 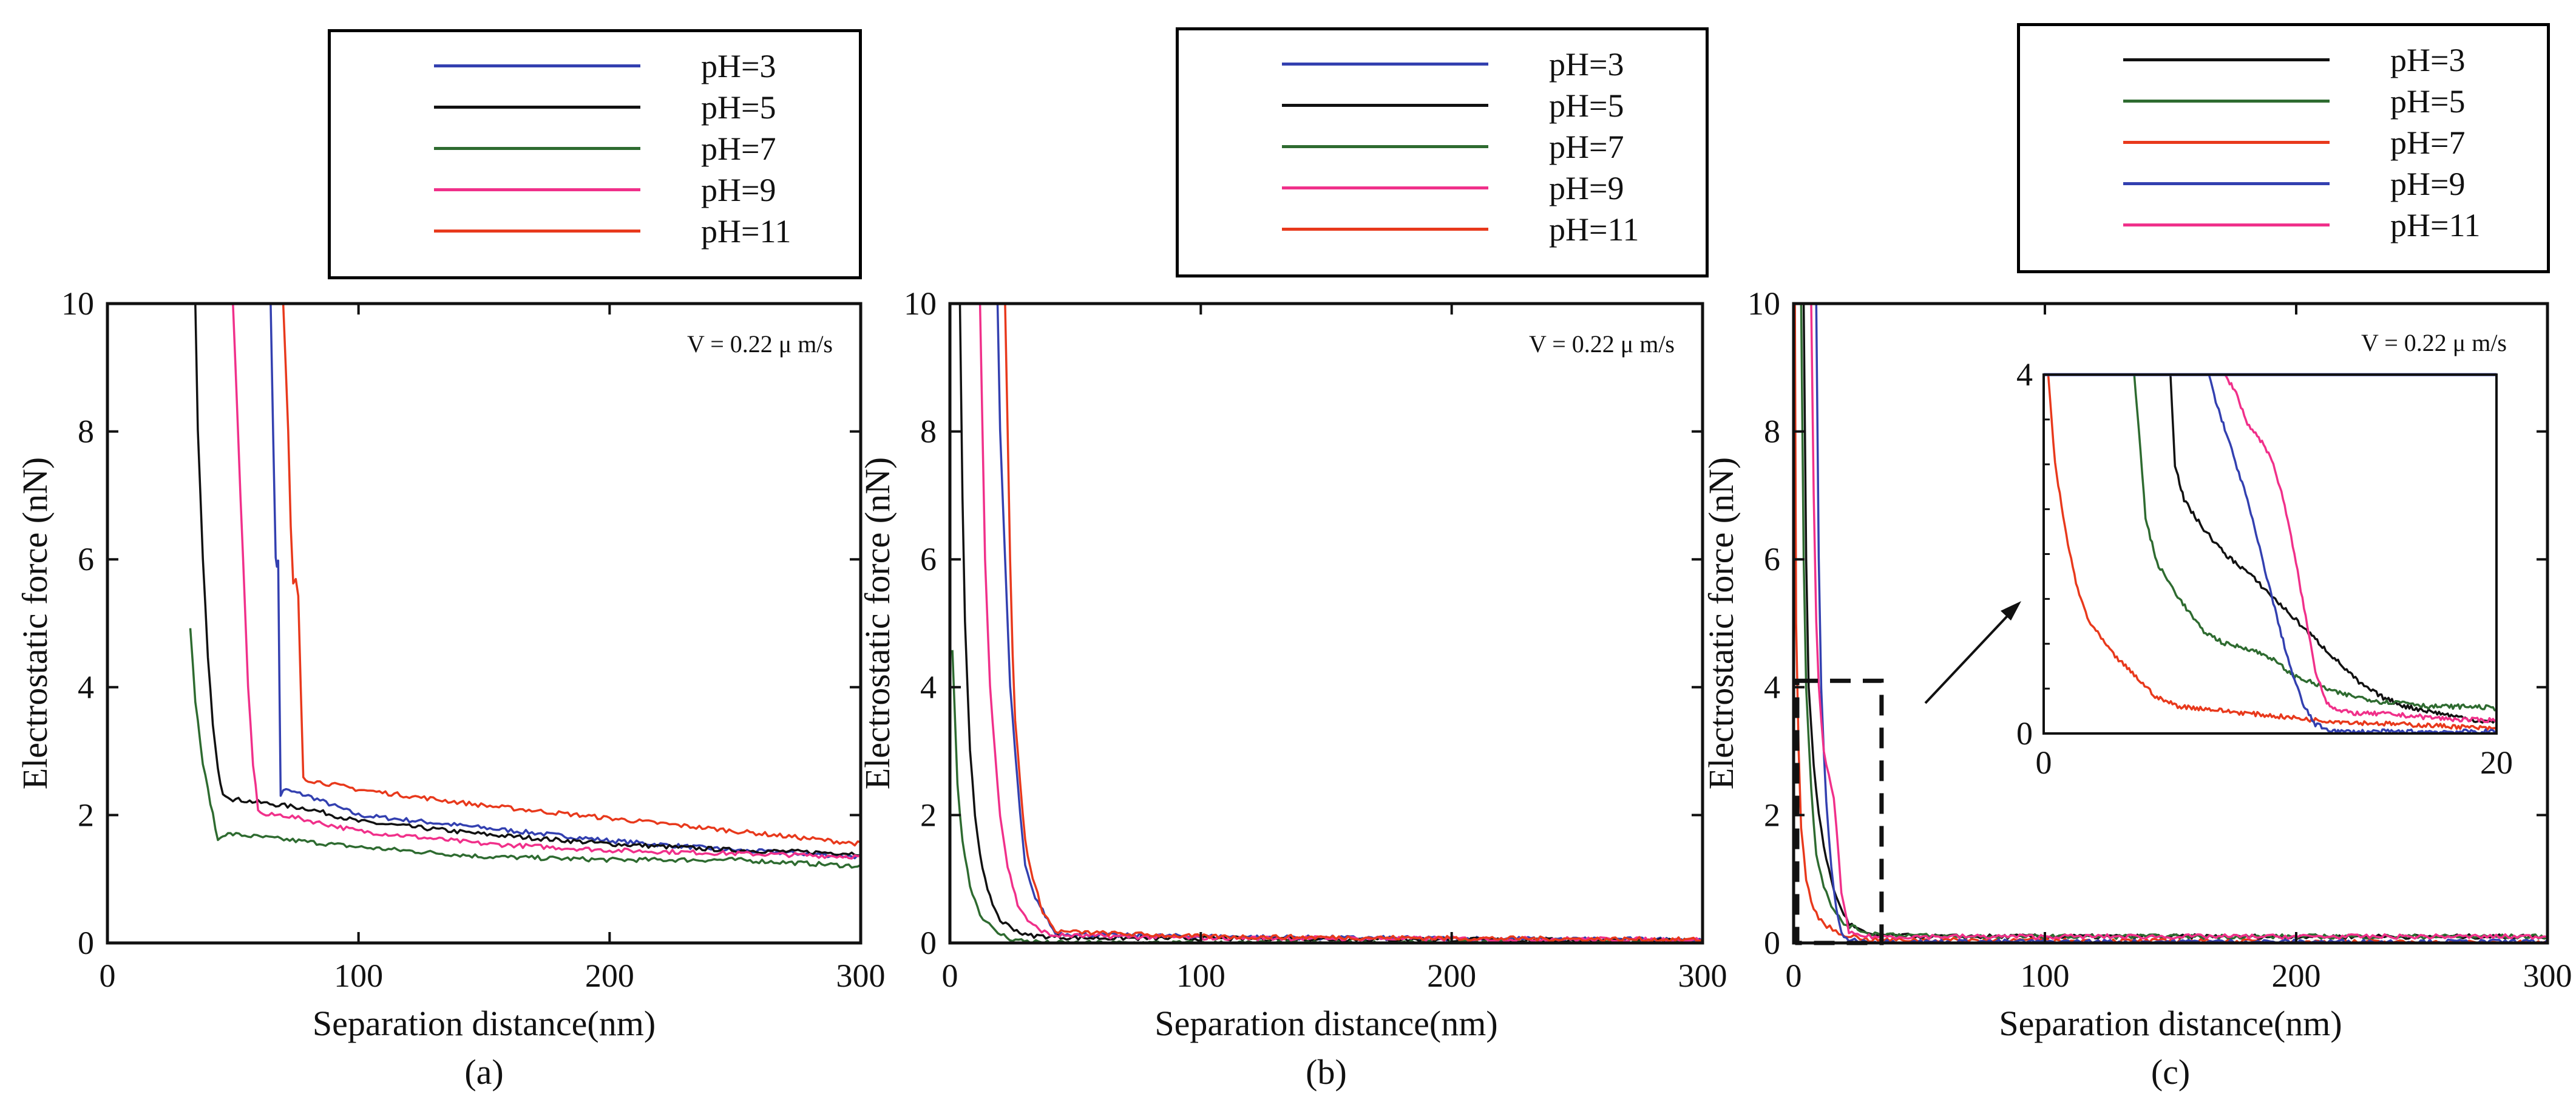 What do you see at coordinates (2170, 1072) in the screenshot?
I see `panel-label: (c)` at bounding box center [2170, 1072].